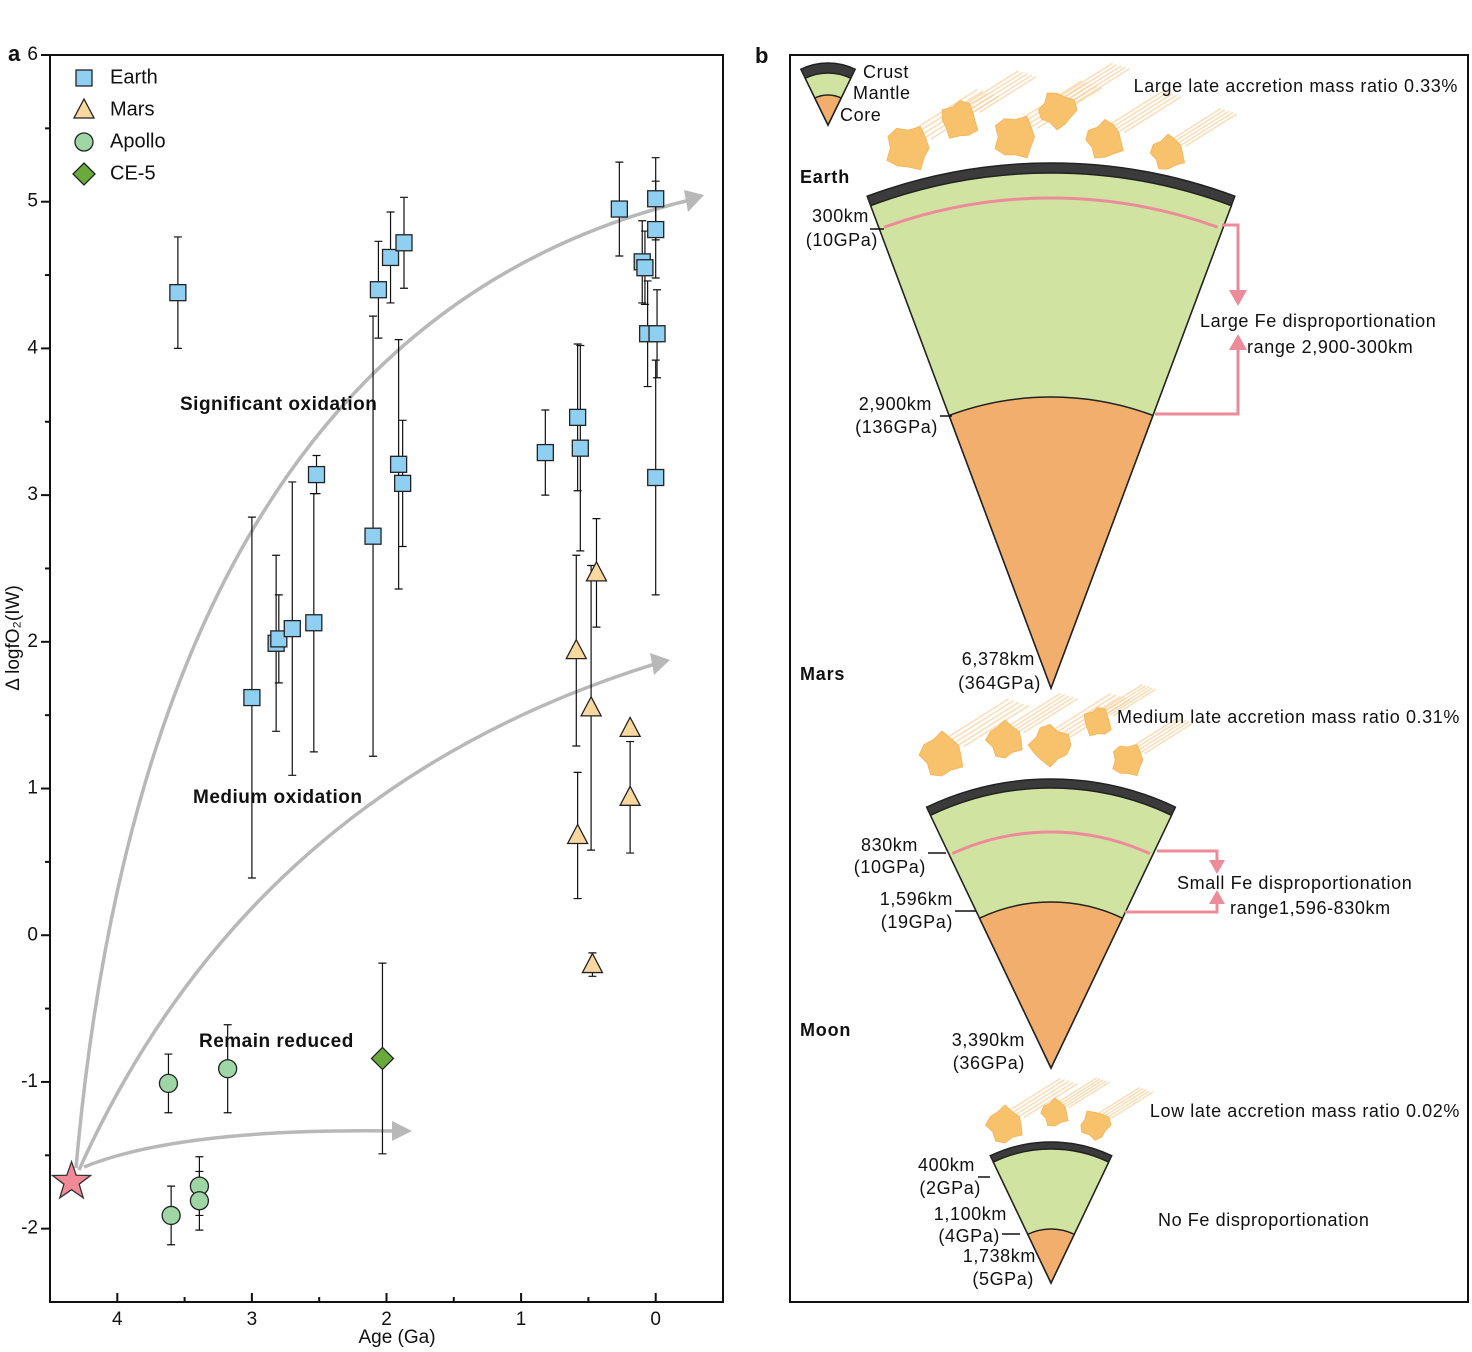  What do you see at coordinates (825, 1030) in the screenshot?
I see `planet-name: Moon` at bounding box center [825, 1030].